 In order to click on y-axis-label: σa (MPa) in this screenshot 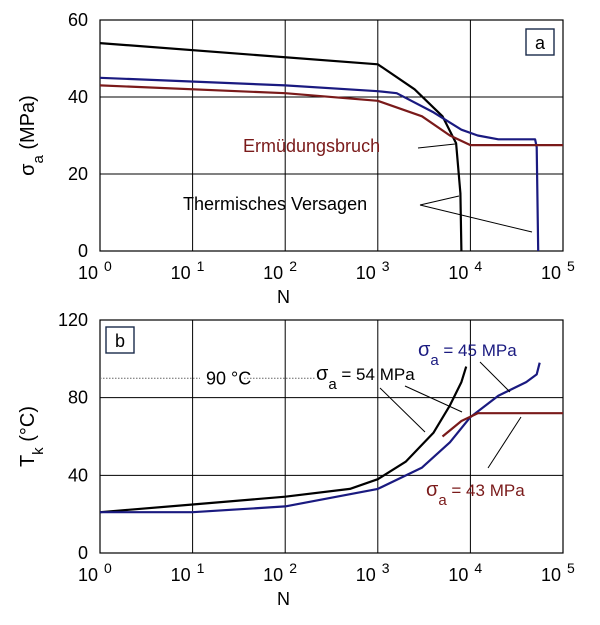, I will do `click(32, 135)`.